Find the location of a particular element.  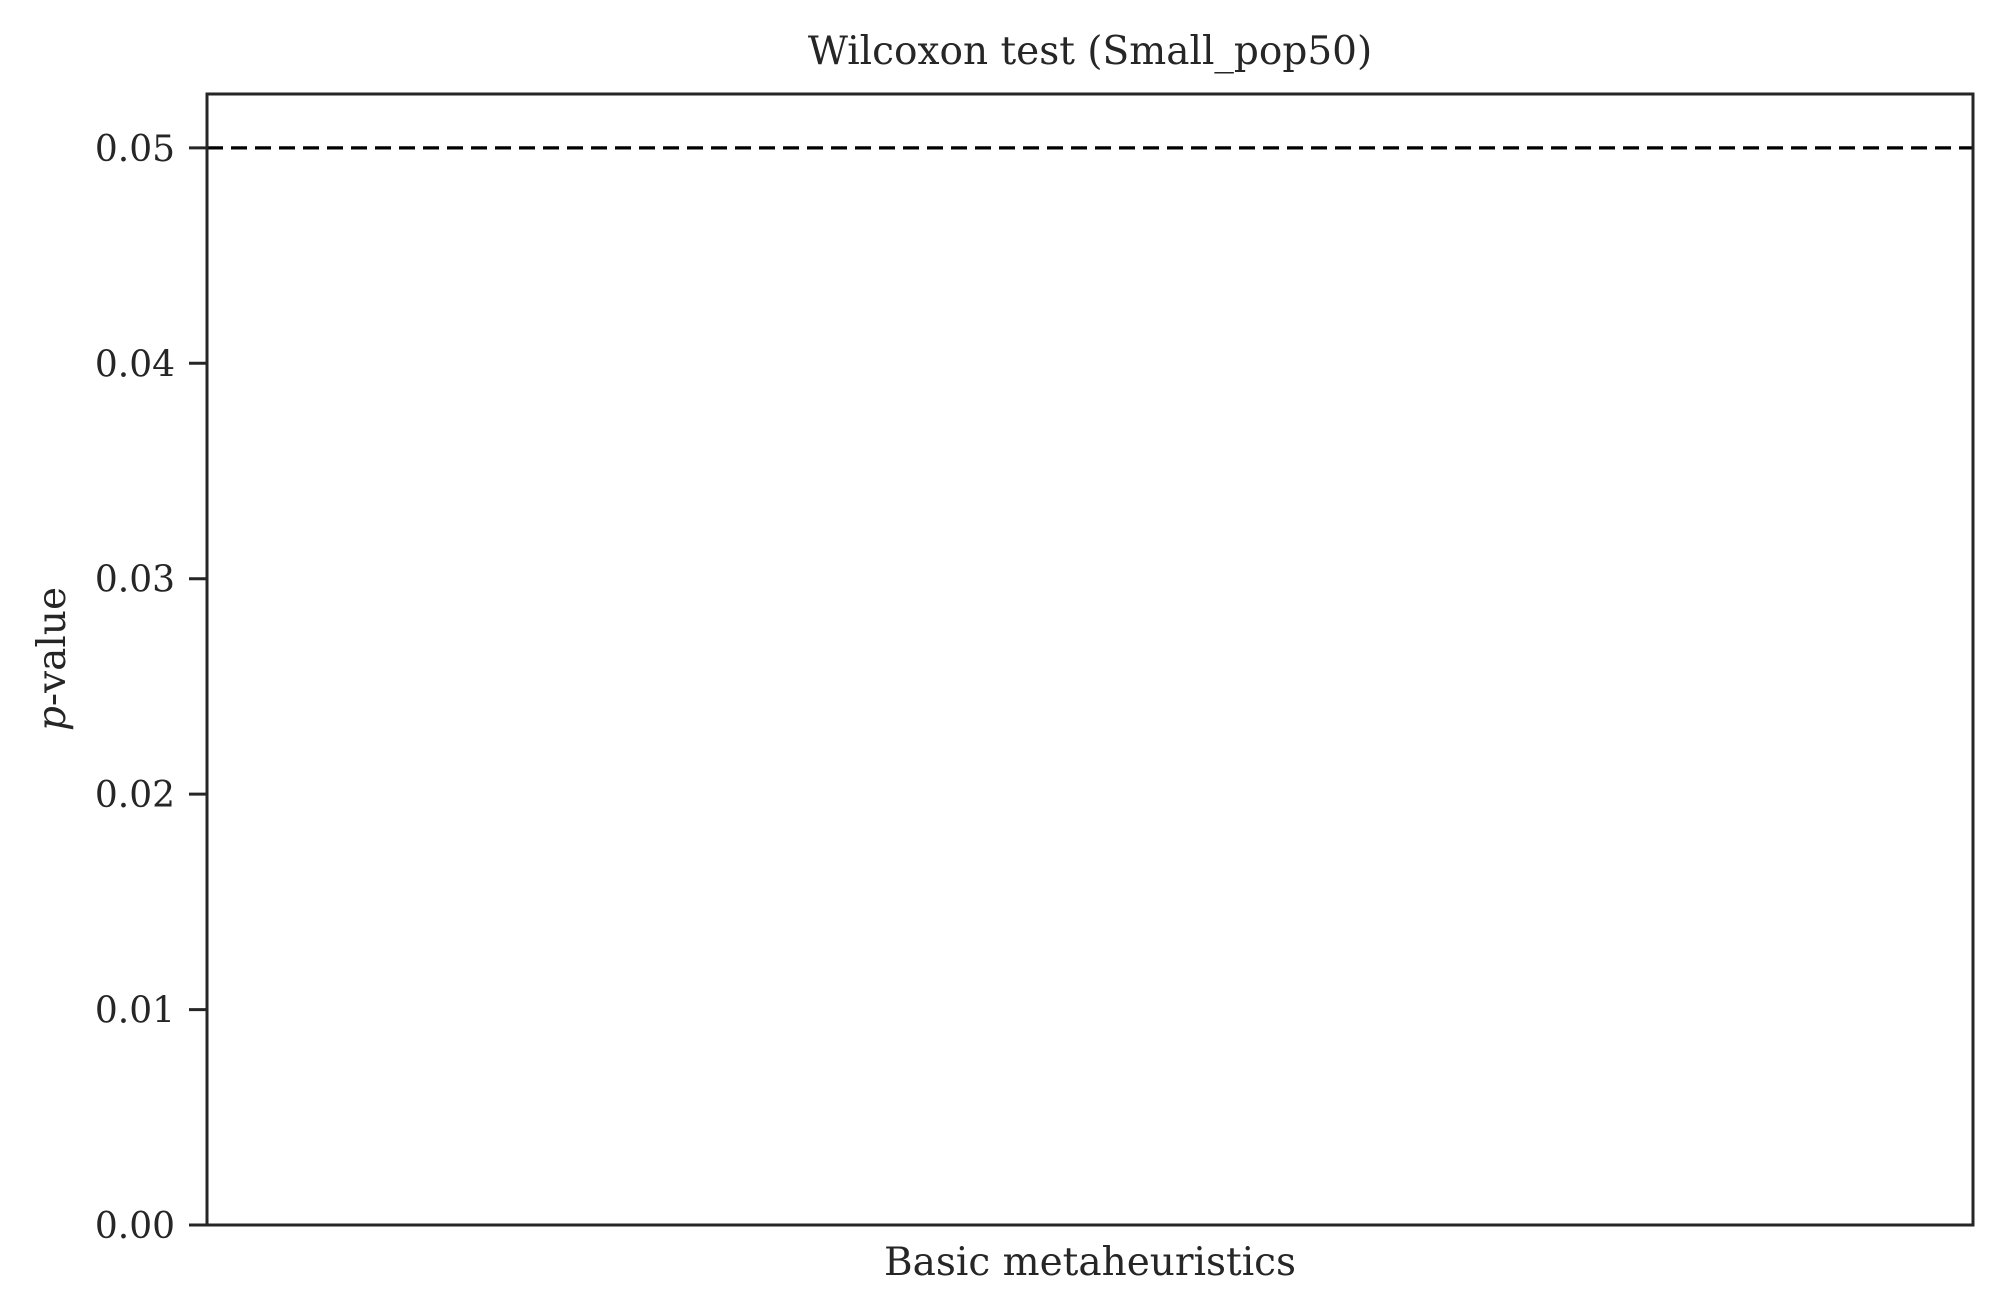

y-tick-label: 0.05 is located at coordinates (135, 149).